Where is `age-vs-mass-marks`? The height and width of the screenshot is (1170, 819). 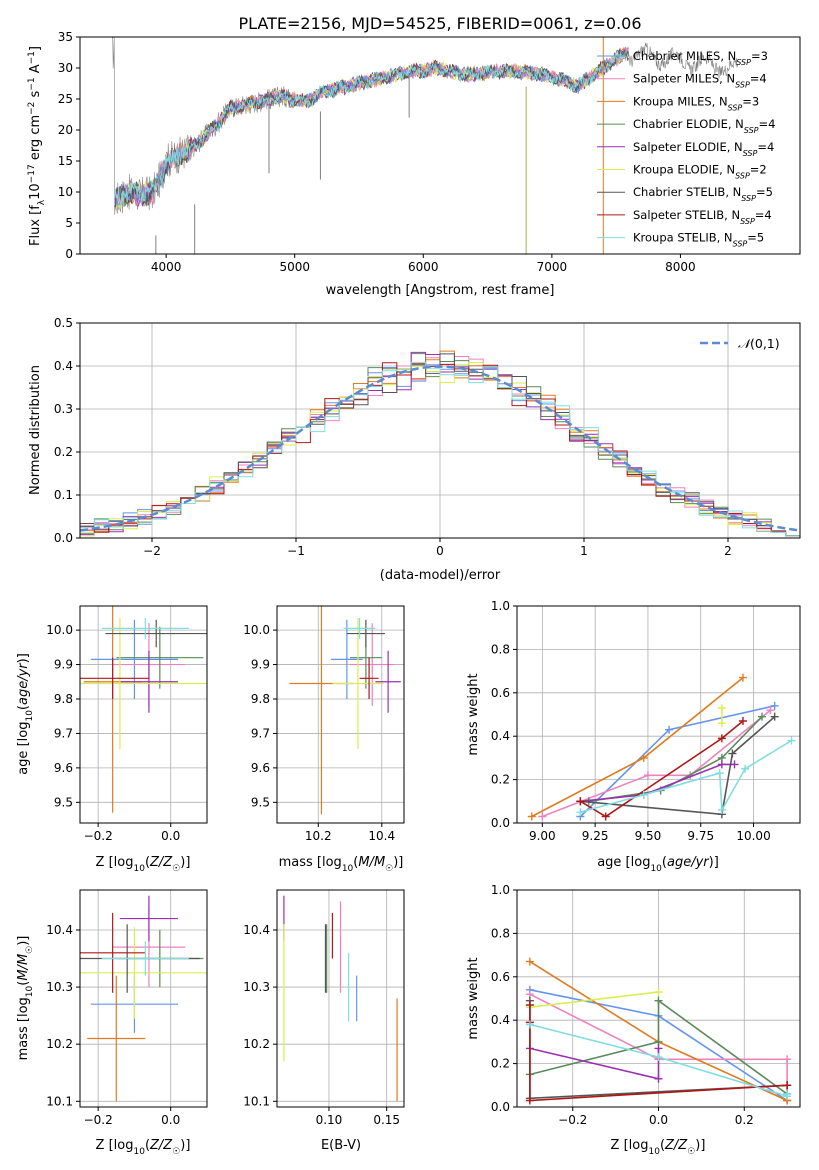 age-vs-mass-marks is located at coordinates (345, 710).